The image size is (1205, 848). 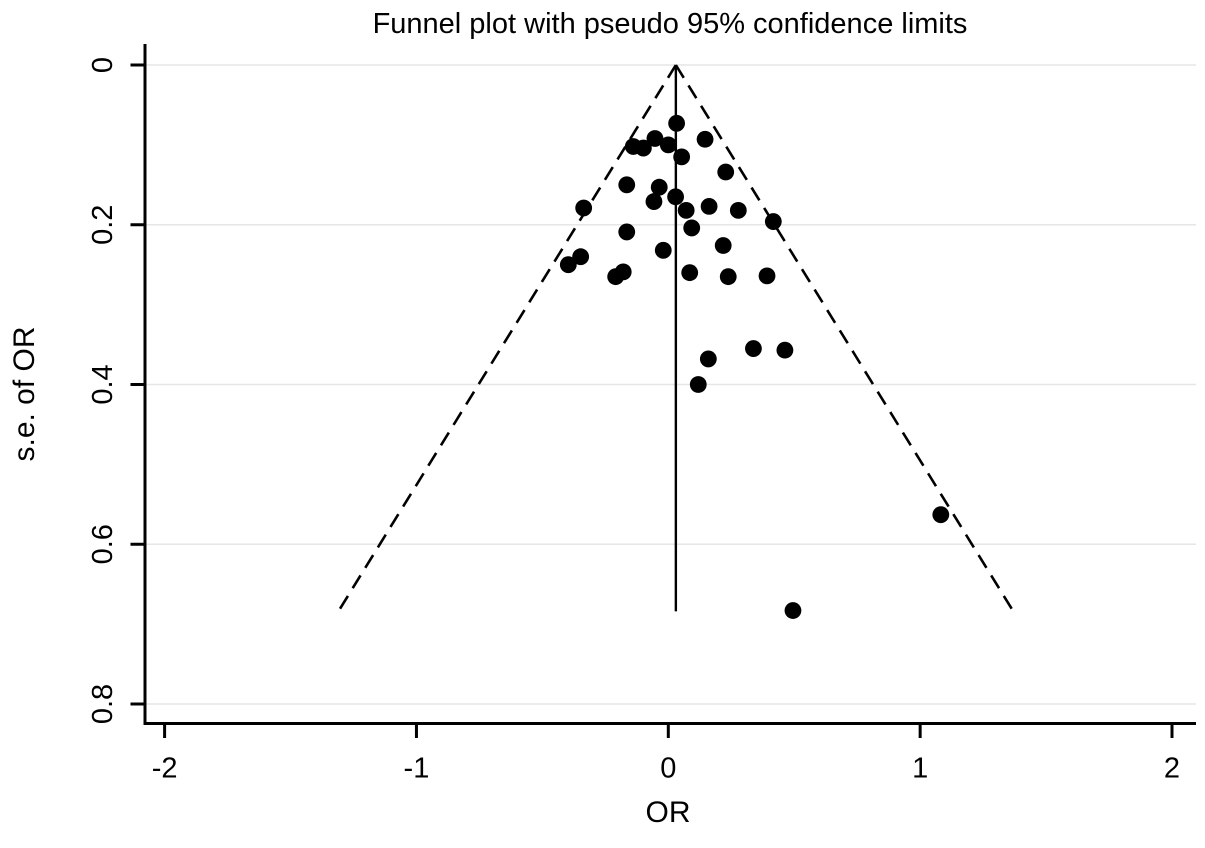 I want to click on x-tick-label: -2, so click(x=165, y=769).